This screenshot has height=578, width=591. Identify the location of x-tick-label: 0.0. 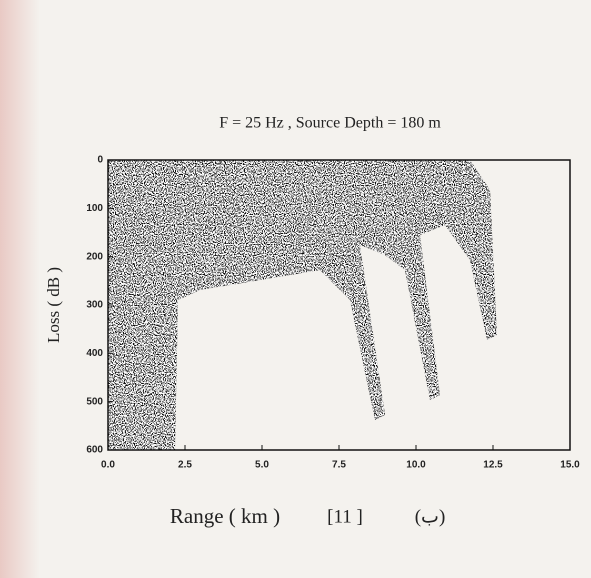
(108, 465).